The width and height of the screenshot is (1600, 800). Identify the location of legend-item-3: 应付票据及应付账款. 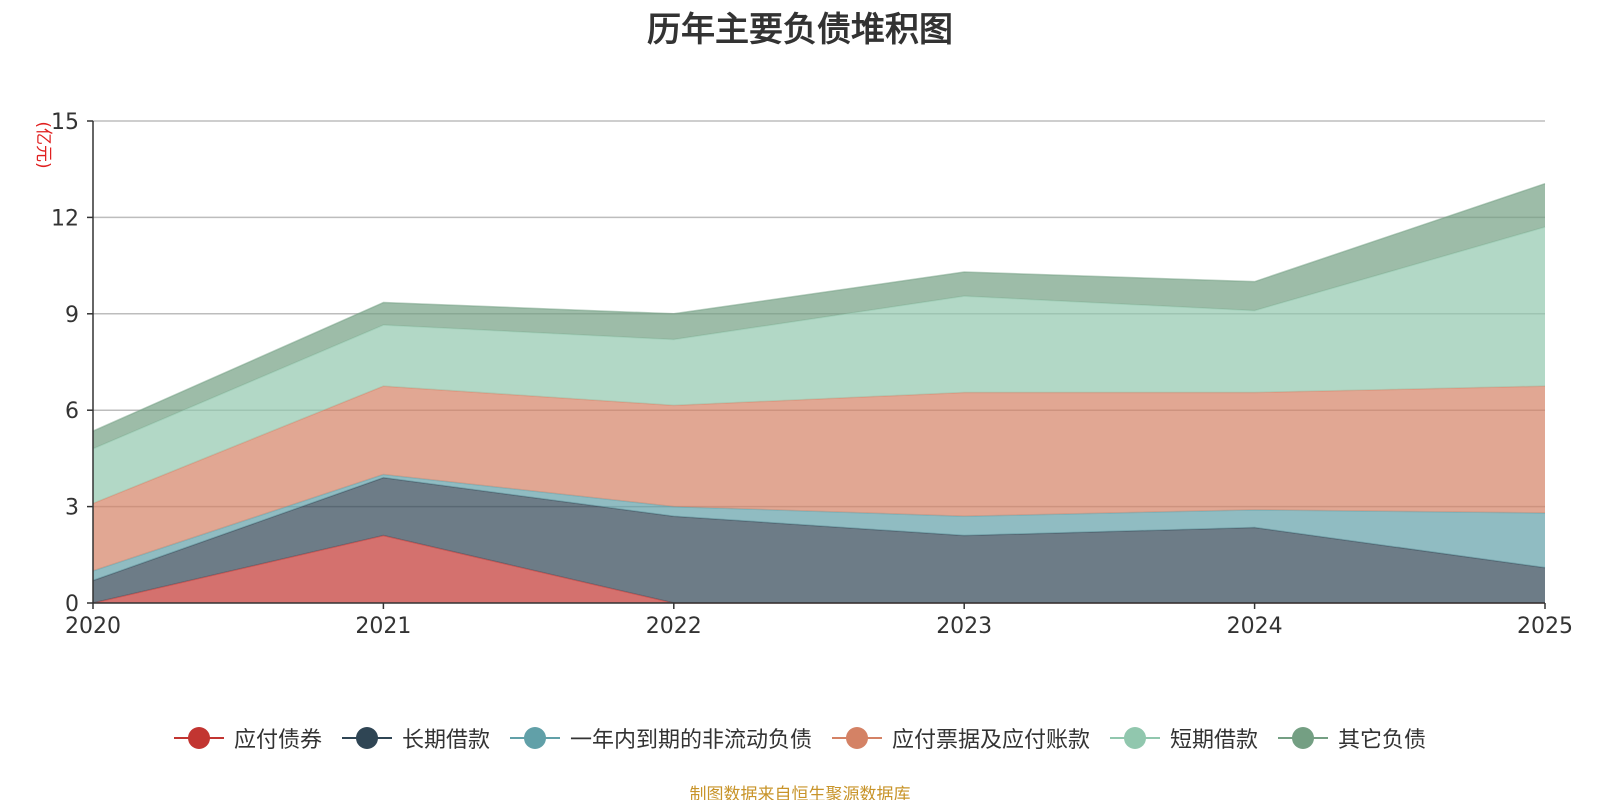
(961, 738).